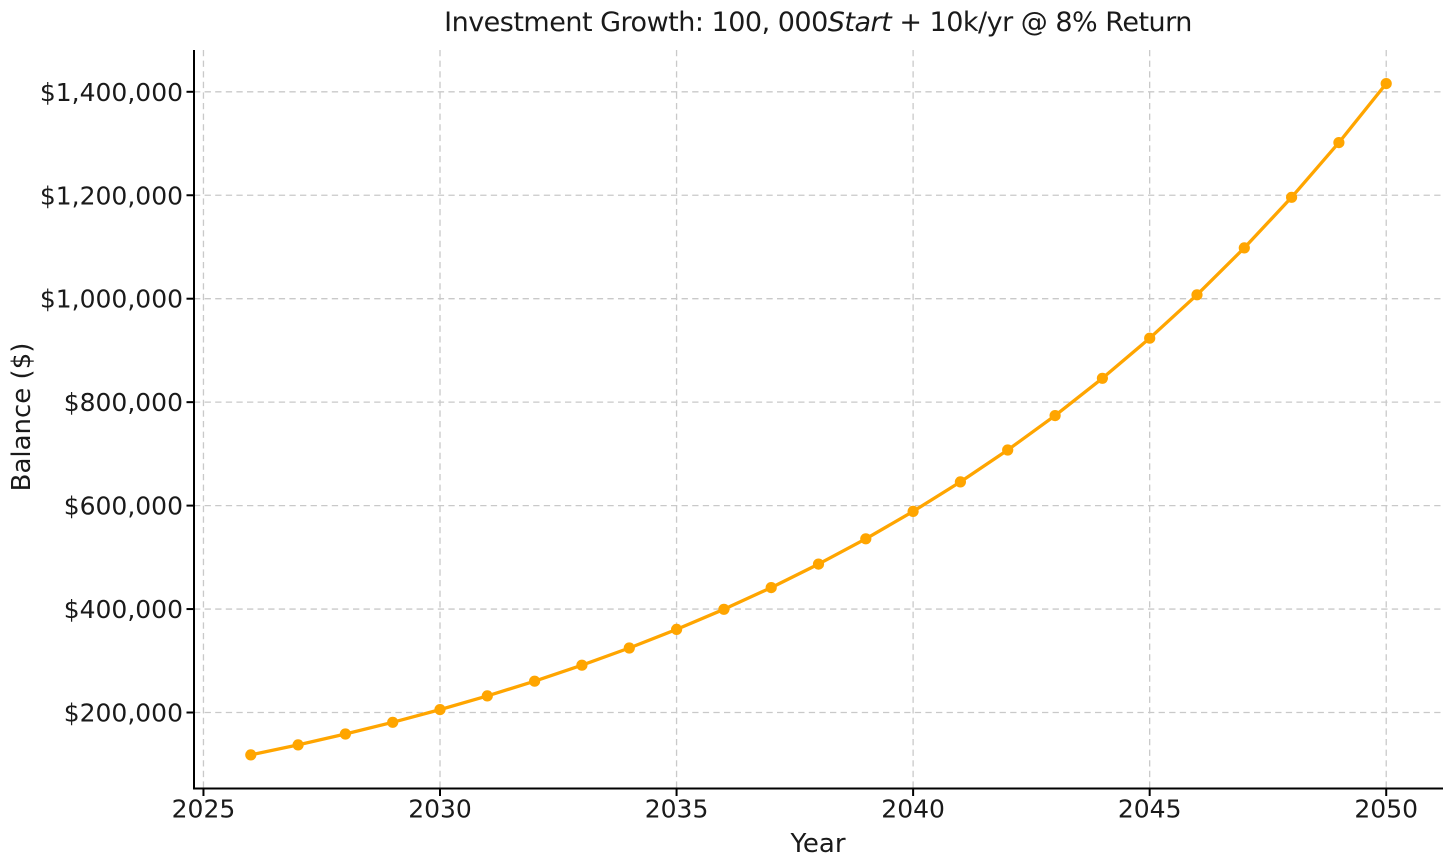  I want to click on data-point-2040, so click(913, 511).